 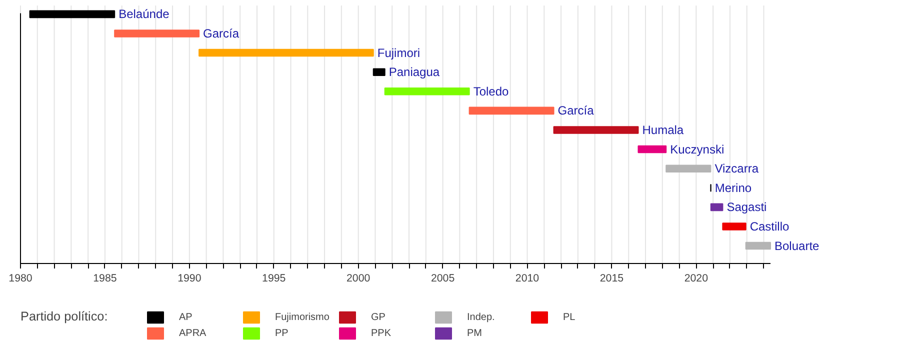 What do you see at coordinates (663, 129) in the screenshot?
I see `y-tick-label: Humala` at bounding box center [663, 129].